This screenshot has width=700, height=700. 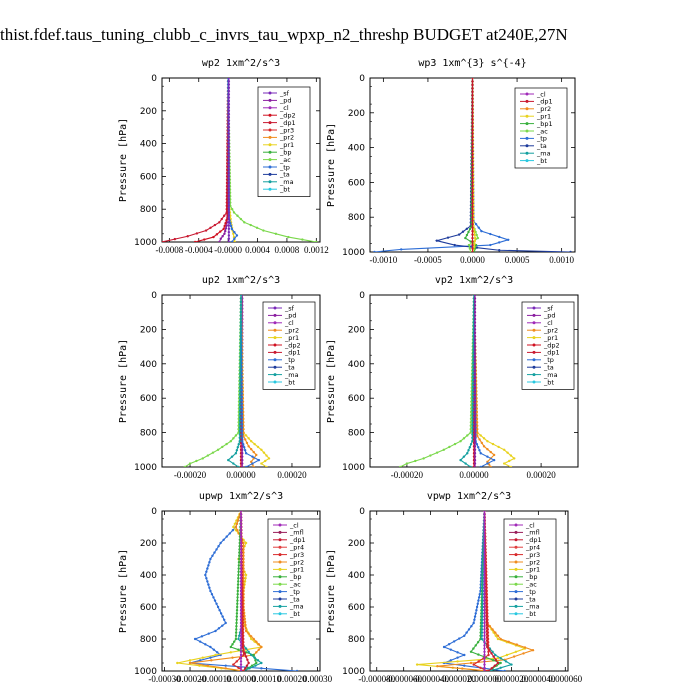 I want to click on x-tick-label: -0.000020, so click(x=457, y=679).